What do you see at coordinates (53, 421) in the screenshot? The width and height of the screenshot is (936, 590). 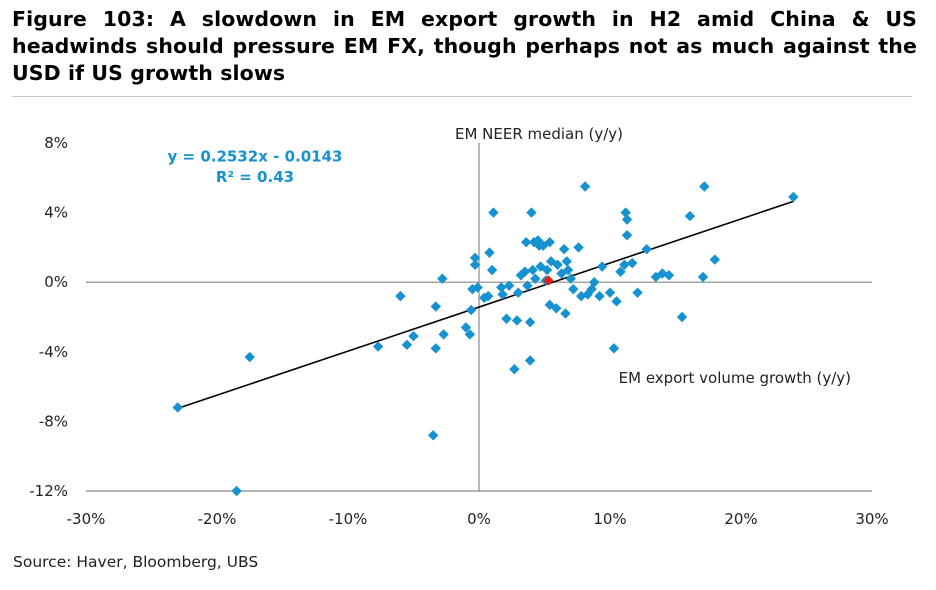 I see `y-tick-label: -8%` at bounding box center [53, 421].